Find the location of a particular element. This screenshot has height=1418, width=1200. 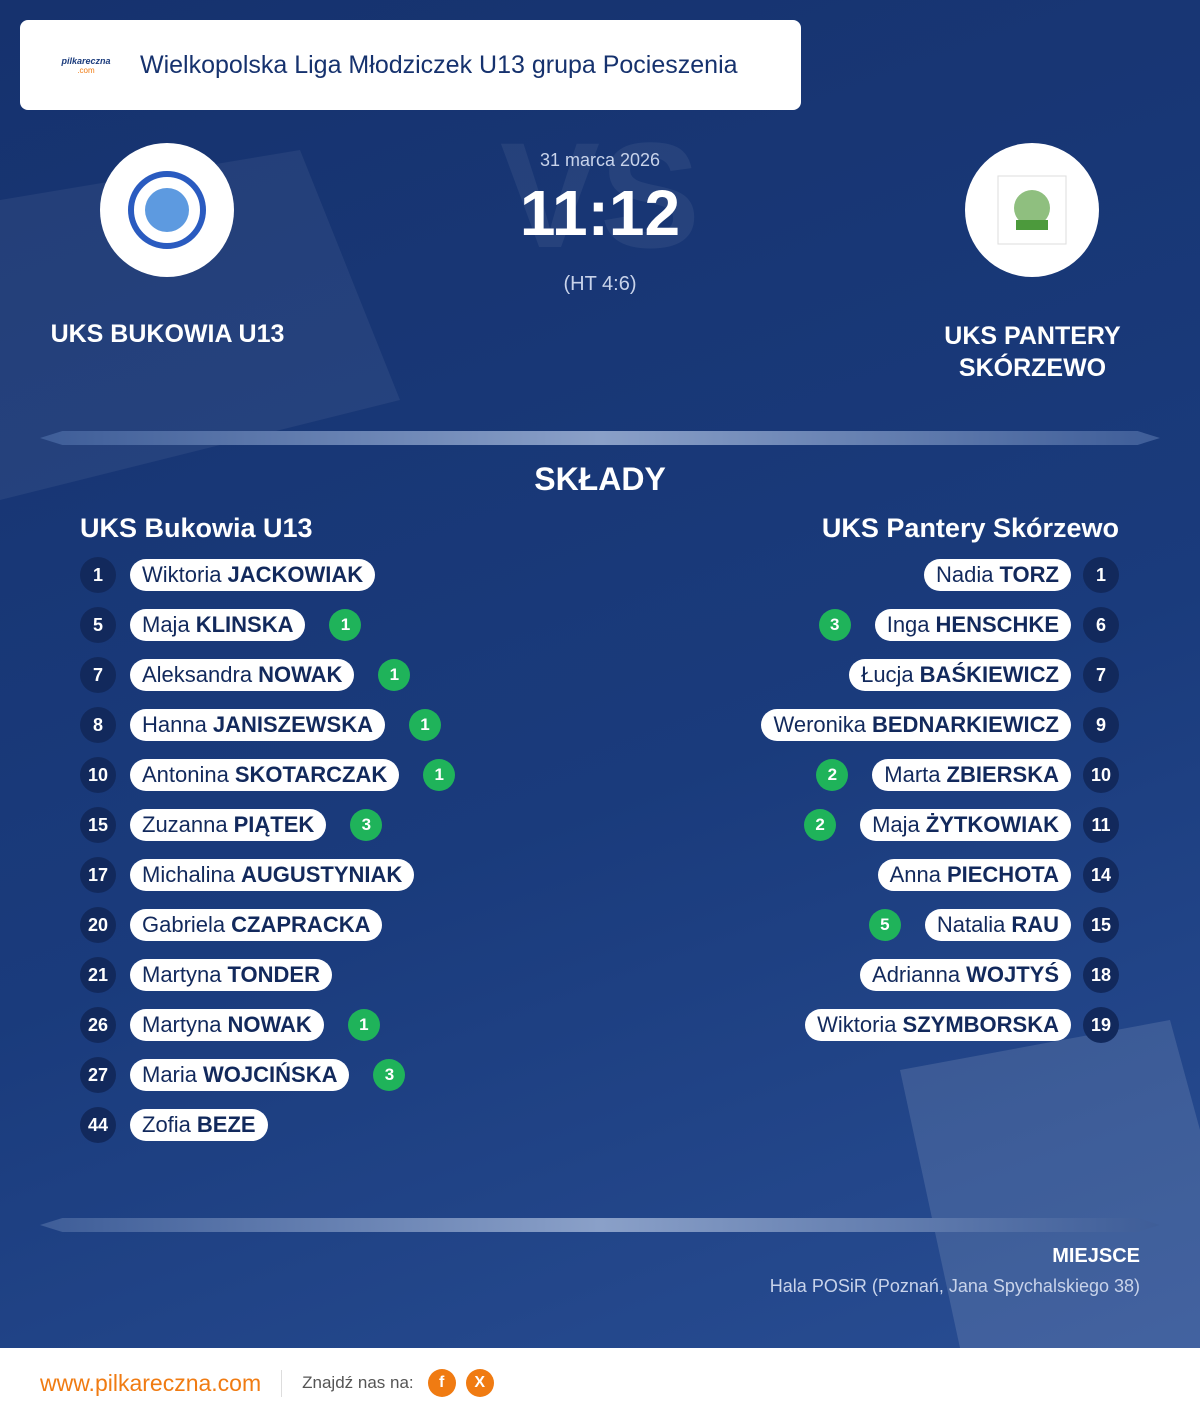

player-name: Łucja BAŚKIEWICZ is located at coordinates (960, 675).